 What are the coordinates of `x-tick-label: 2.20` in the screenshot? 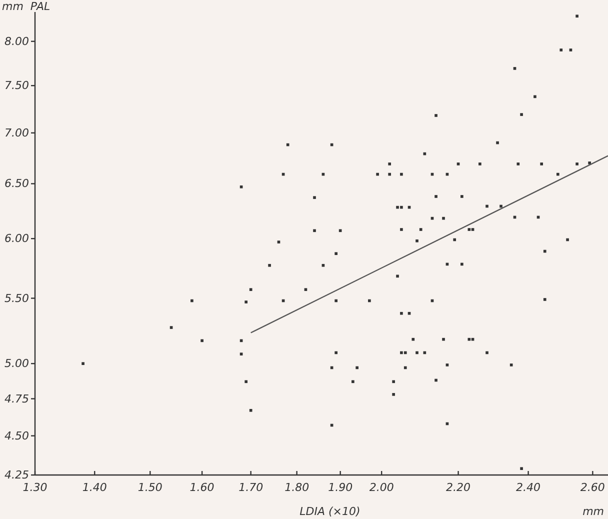 It's located at (458, 487).